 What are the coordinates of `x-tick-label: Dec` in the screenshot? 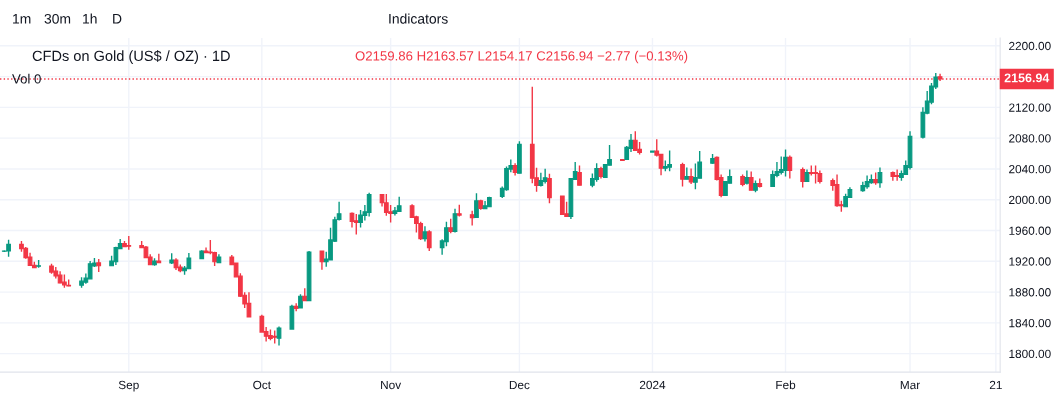 It's located at (519, 385).